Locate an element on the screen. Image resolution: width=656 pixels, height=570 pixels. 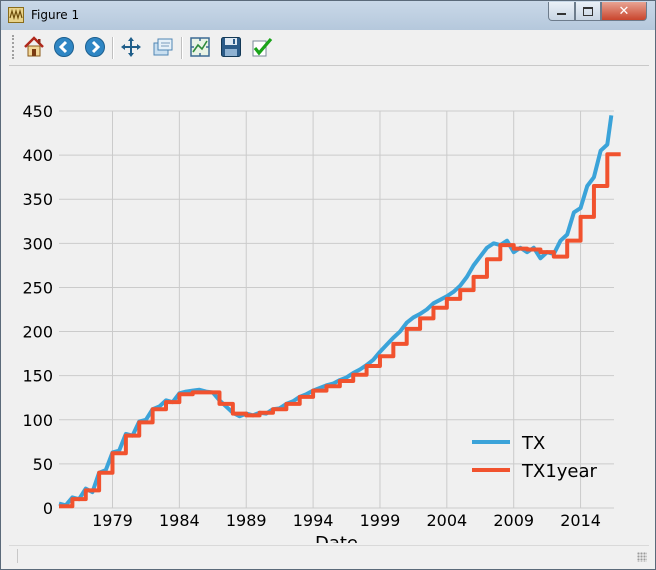
x-tick-label: 1984 is located at coordinates (179, 520).